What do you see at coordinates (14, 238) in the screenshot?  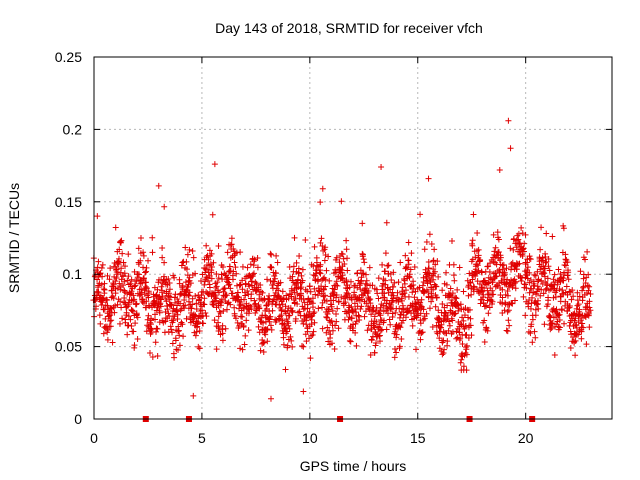 I see `y-axis-label: SRMTID / TECUs` at bounding box center [14, 238].